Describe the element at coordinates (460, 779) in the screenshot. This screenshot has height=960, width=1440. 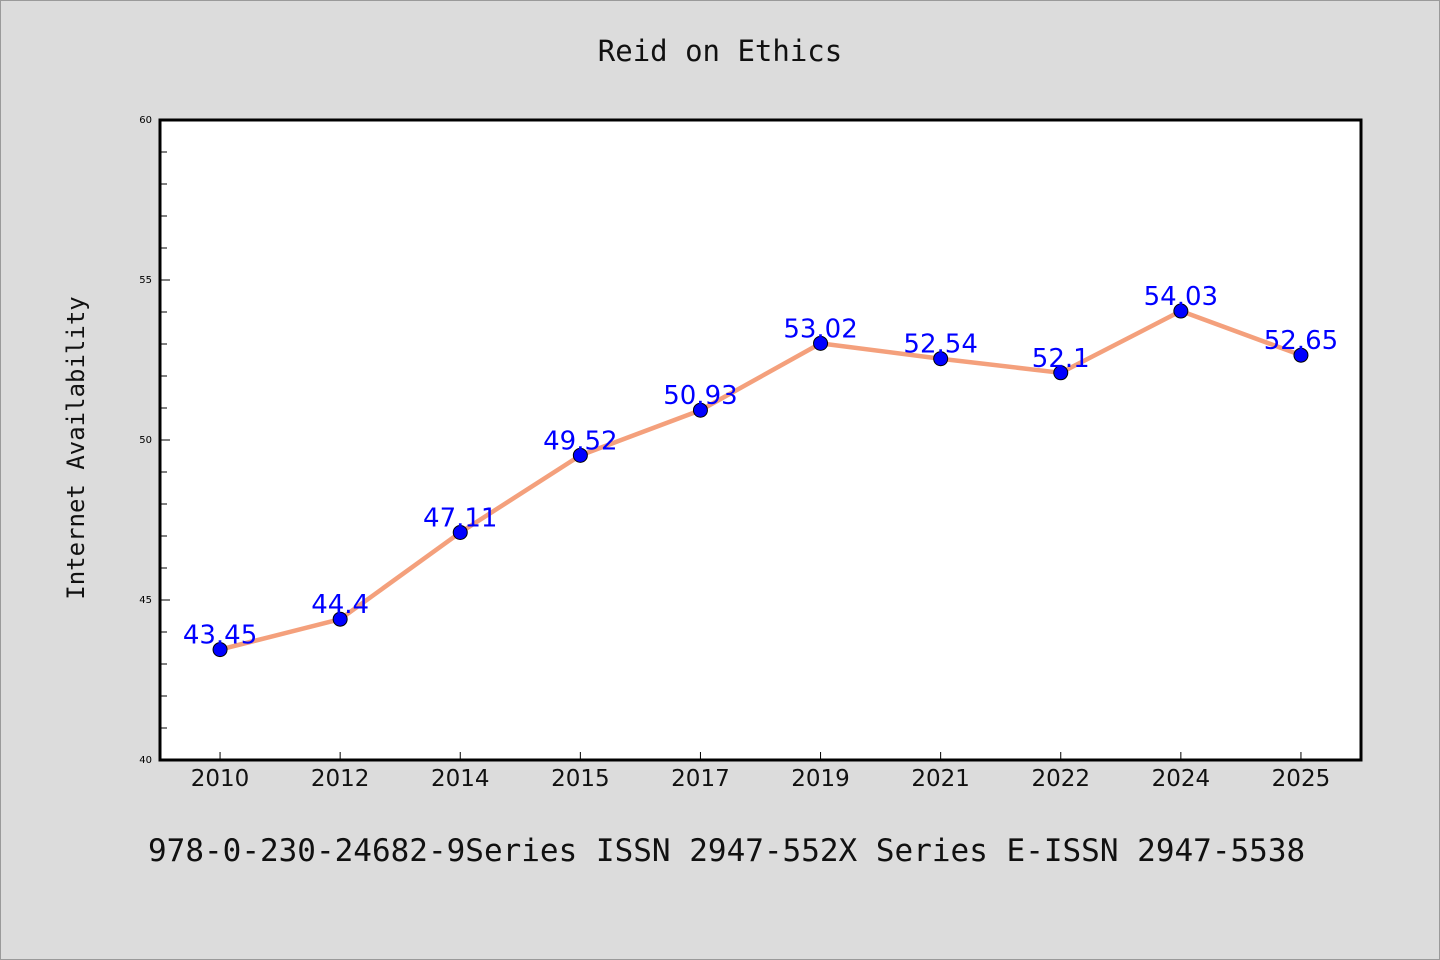
I see `x-tick-label: 2014` at that location.